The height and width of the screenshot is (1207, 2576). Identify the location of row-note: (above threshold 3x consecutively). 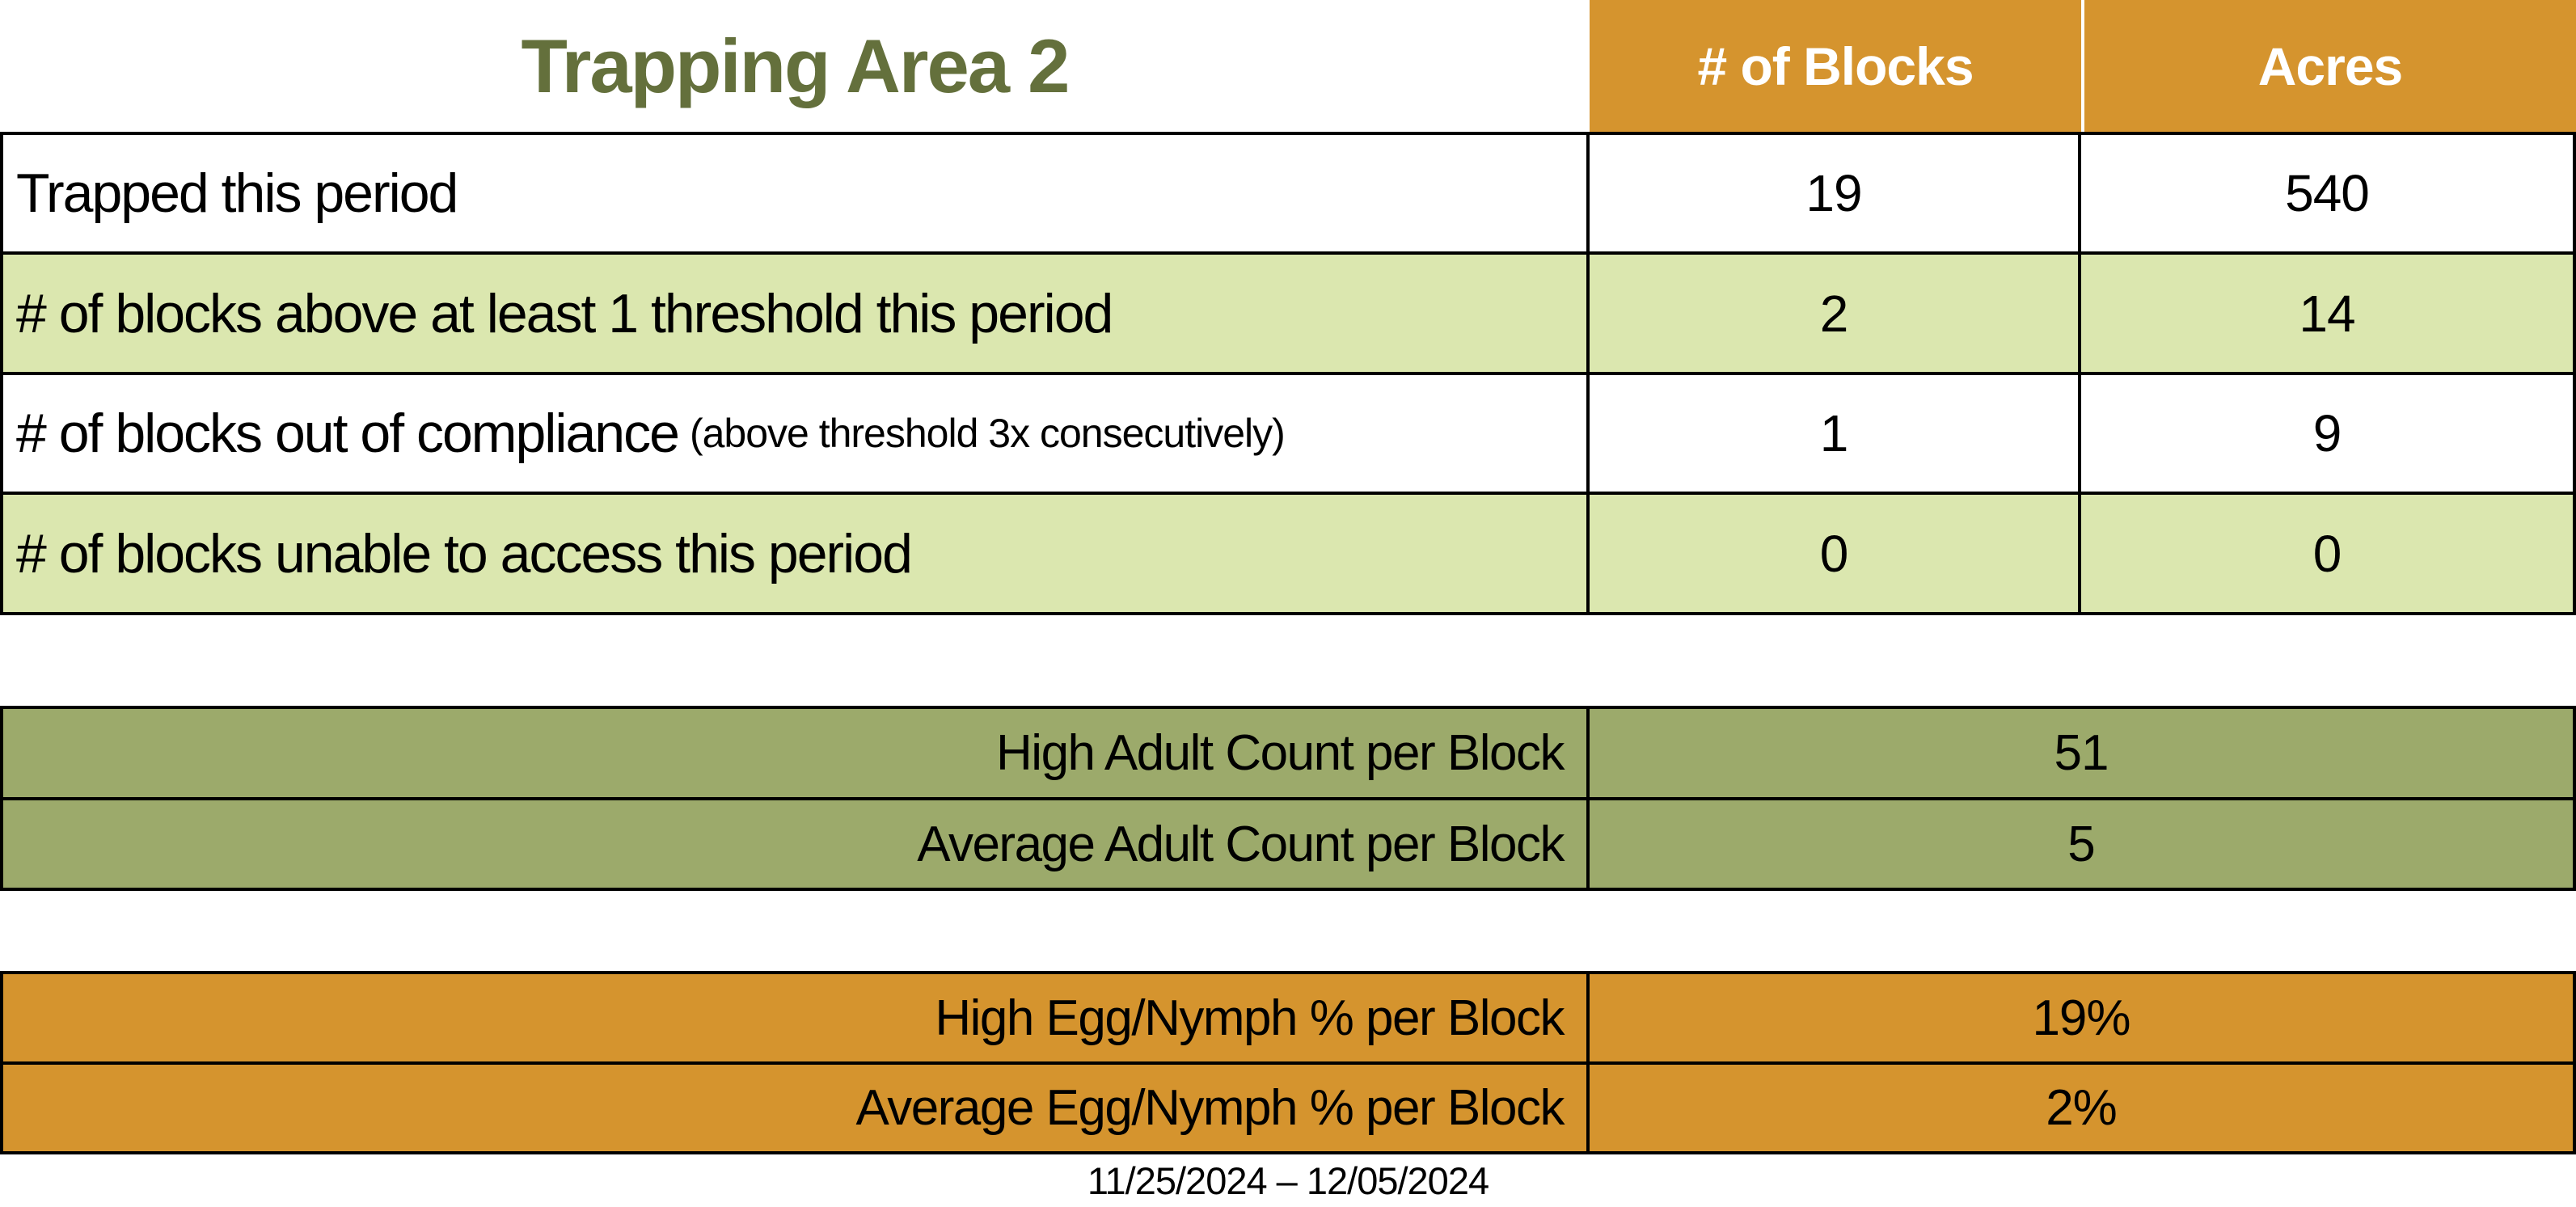
(987, 433).